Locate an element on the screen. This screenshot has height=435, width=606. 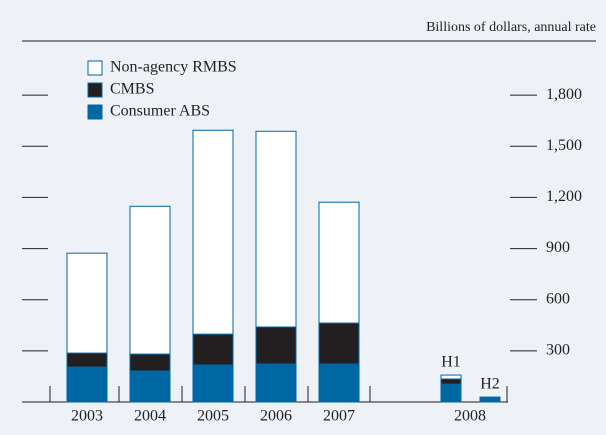
y-tick-label: 1,200 is located at coordinates (564, 196).